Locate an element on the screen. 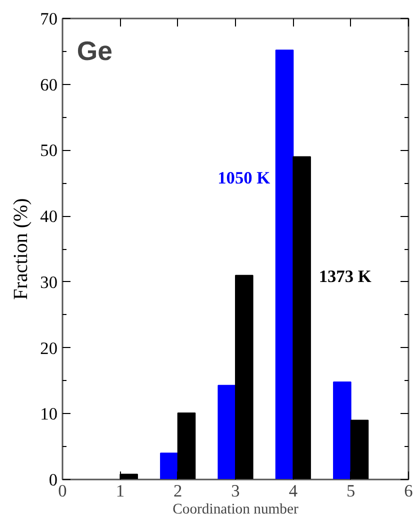  legend-label: 1373 K is located at coordinates (345, 276).